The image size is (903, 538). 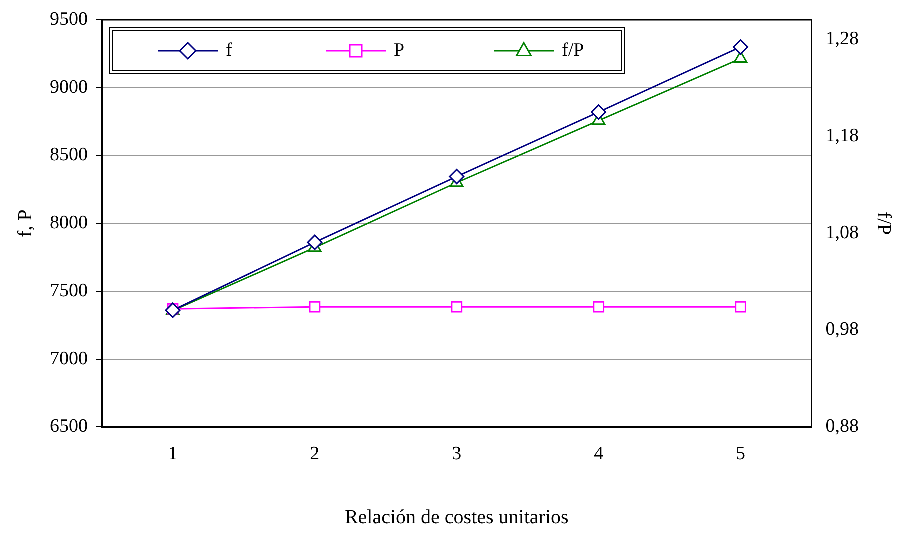 I want to click on legend-label: P, so click(x=399, y=50).